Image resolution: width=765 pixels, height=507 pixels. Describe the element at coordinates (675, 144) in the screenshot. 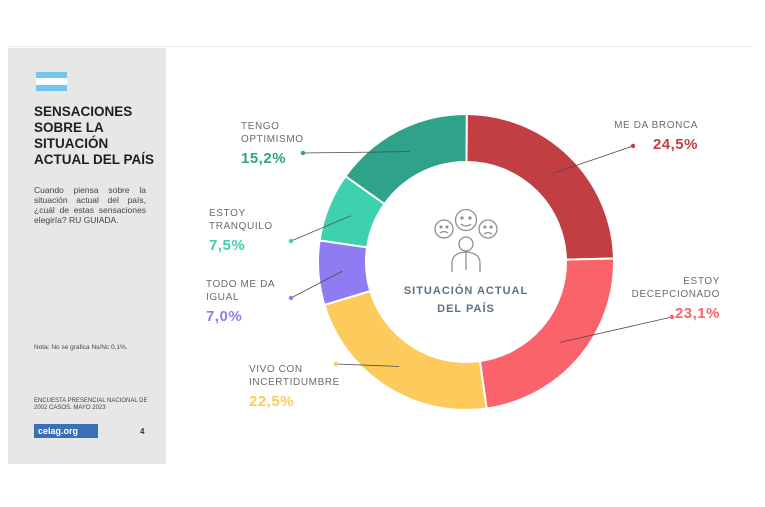

I see `slice-value-label: 24,5%` at that location.